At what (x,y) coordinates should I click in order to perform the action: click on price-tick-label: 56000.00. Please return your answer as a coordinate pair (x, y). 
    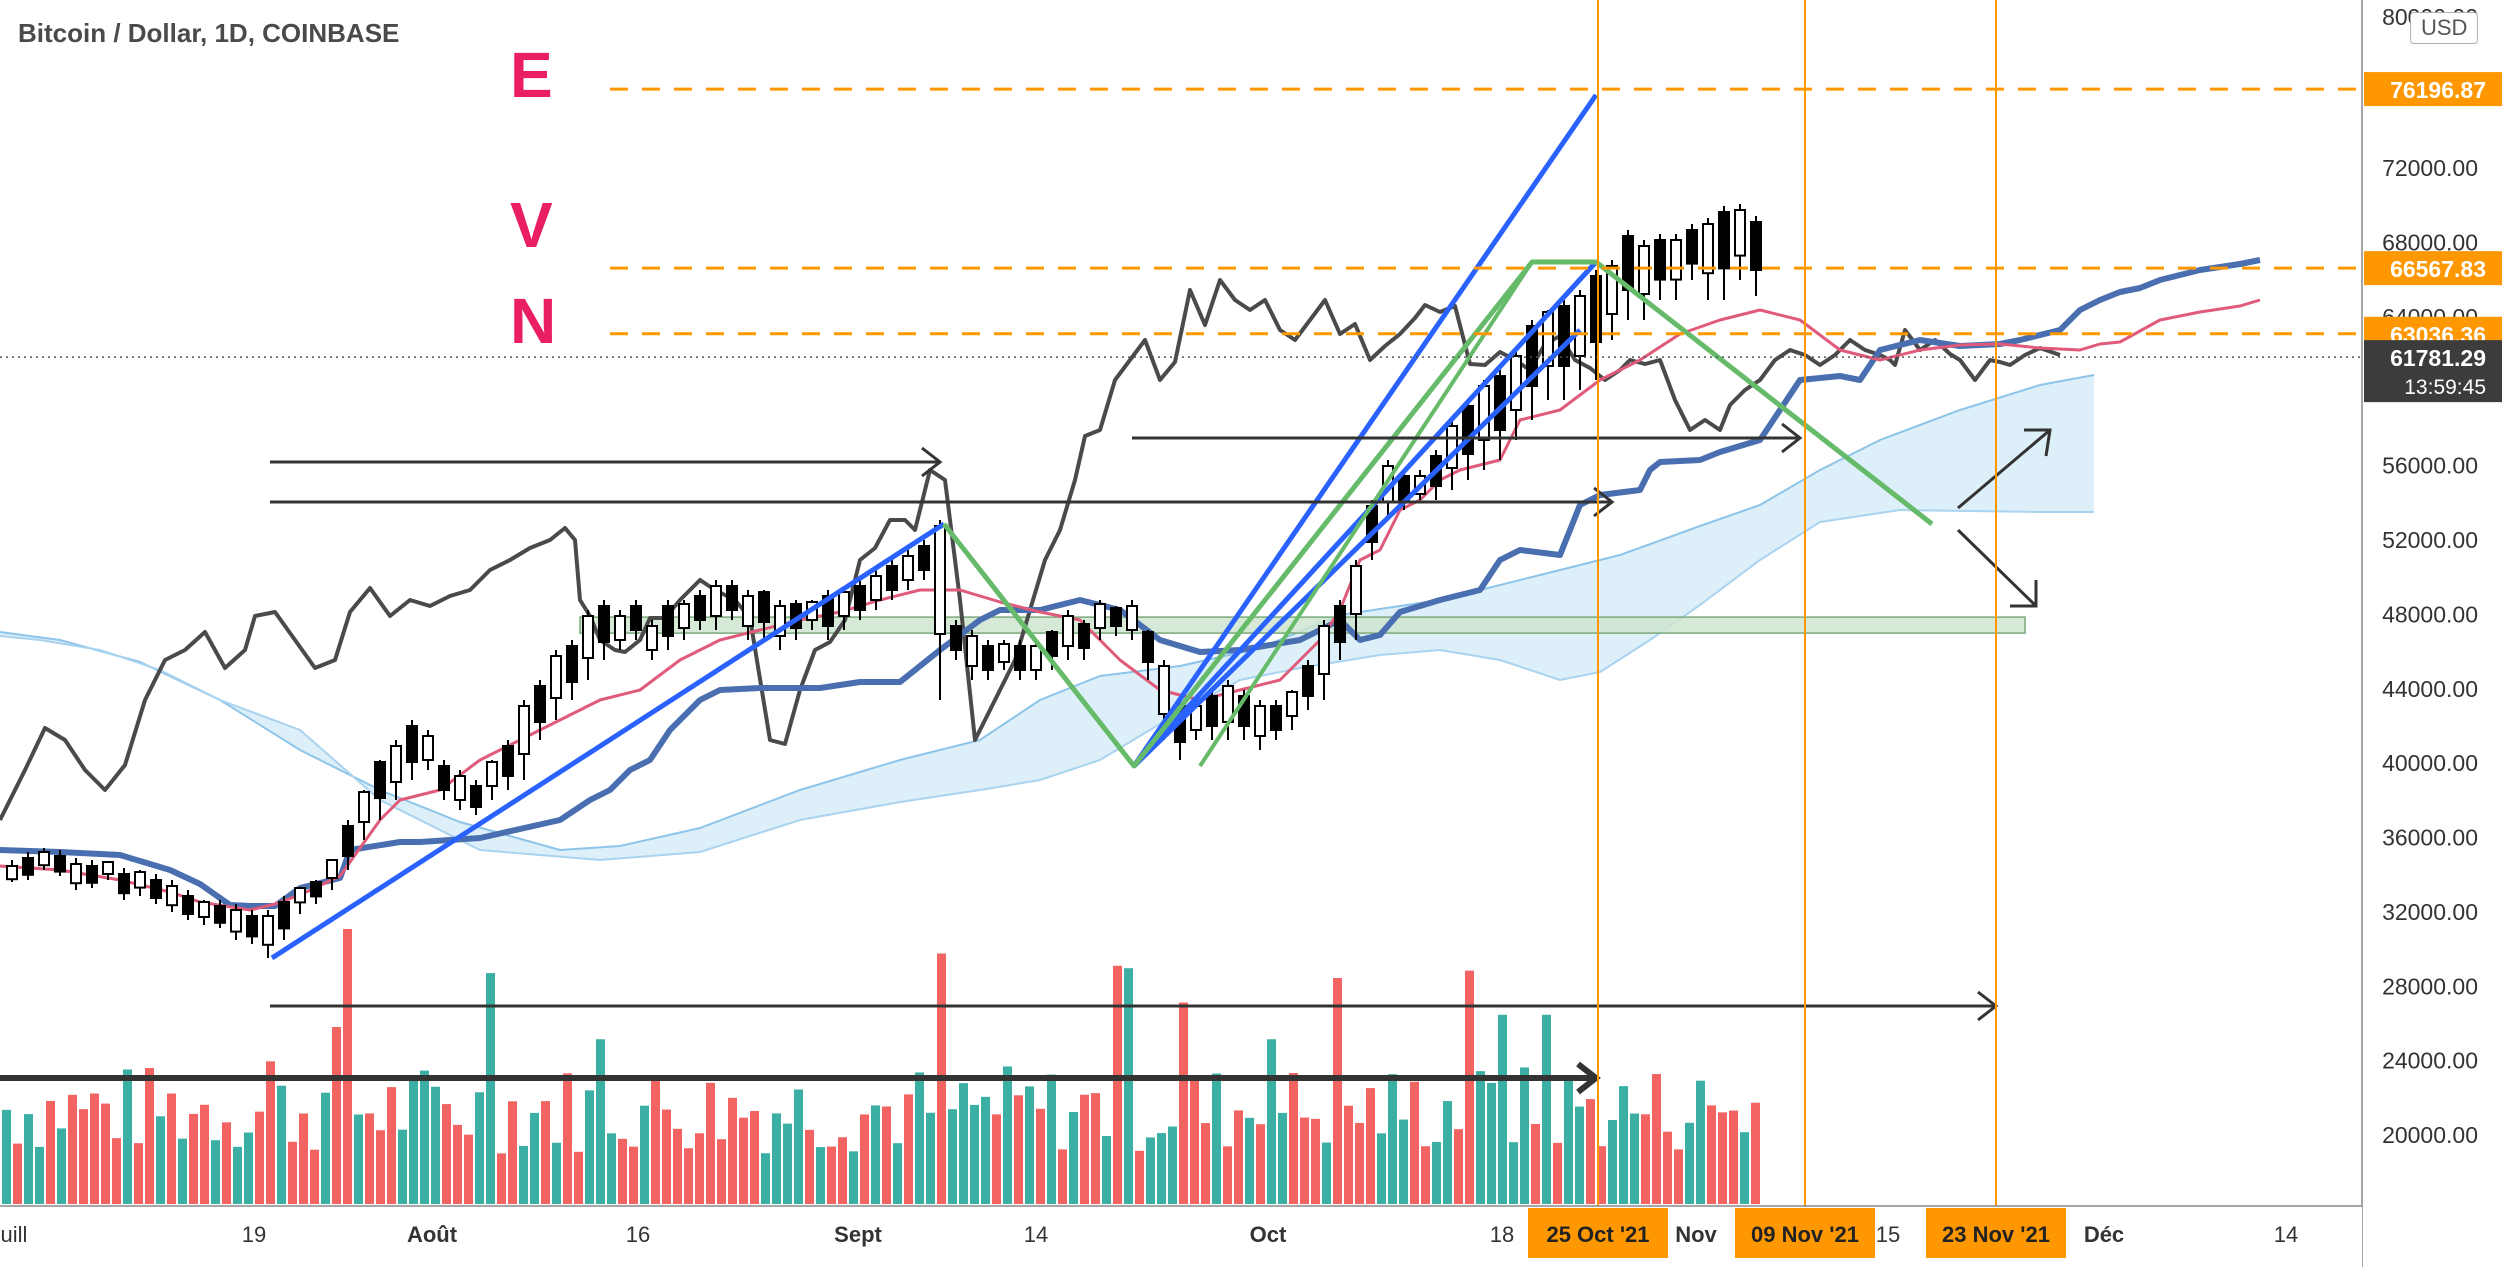
    Looking at the image, I should click on (2430, 466).